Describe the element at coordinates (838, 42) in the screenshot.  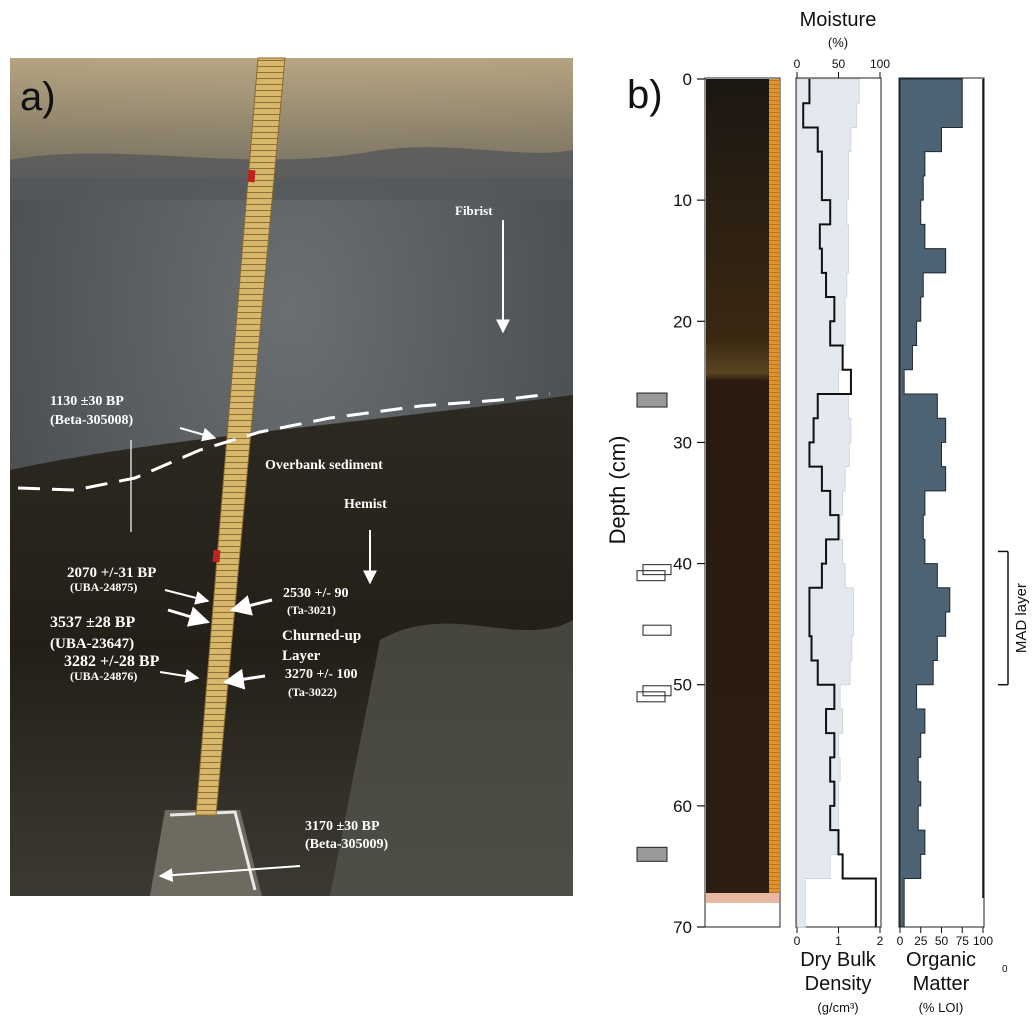
I see `moisture-axis-unit: (%)` at that location.